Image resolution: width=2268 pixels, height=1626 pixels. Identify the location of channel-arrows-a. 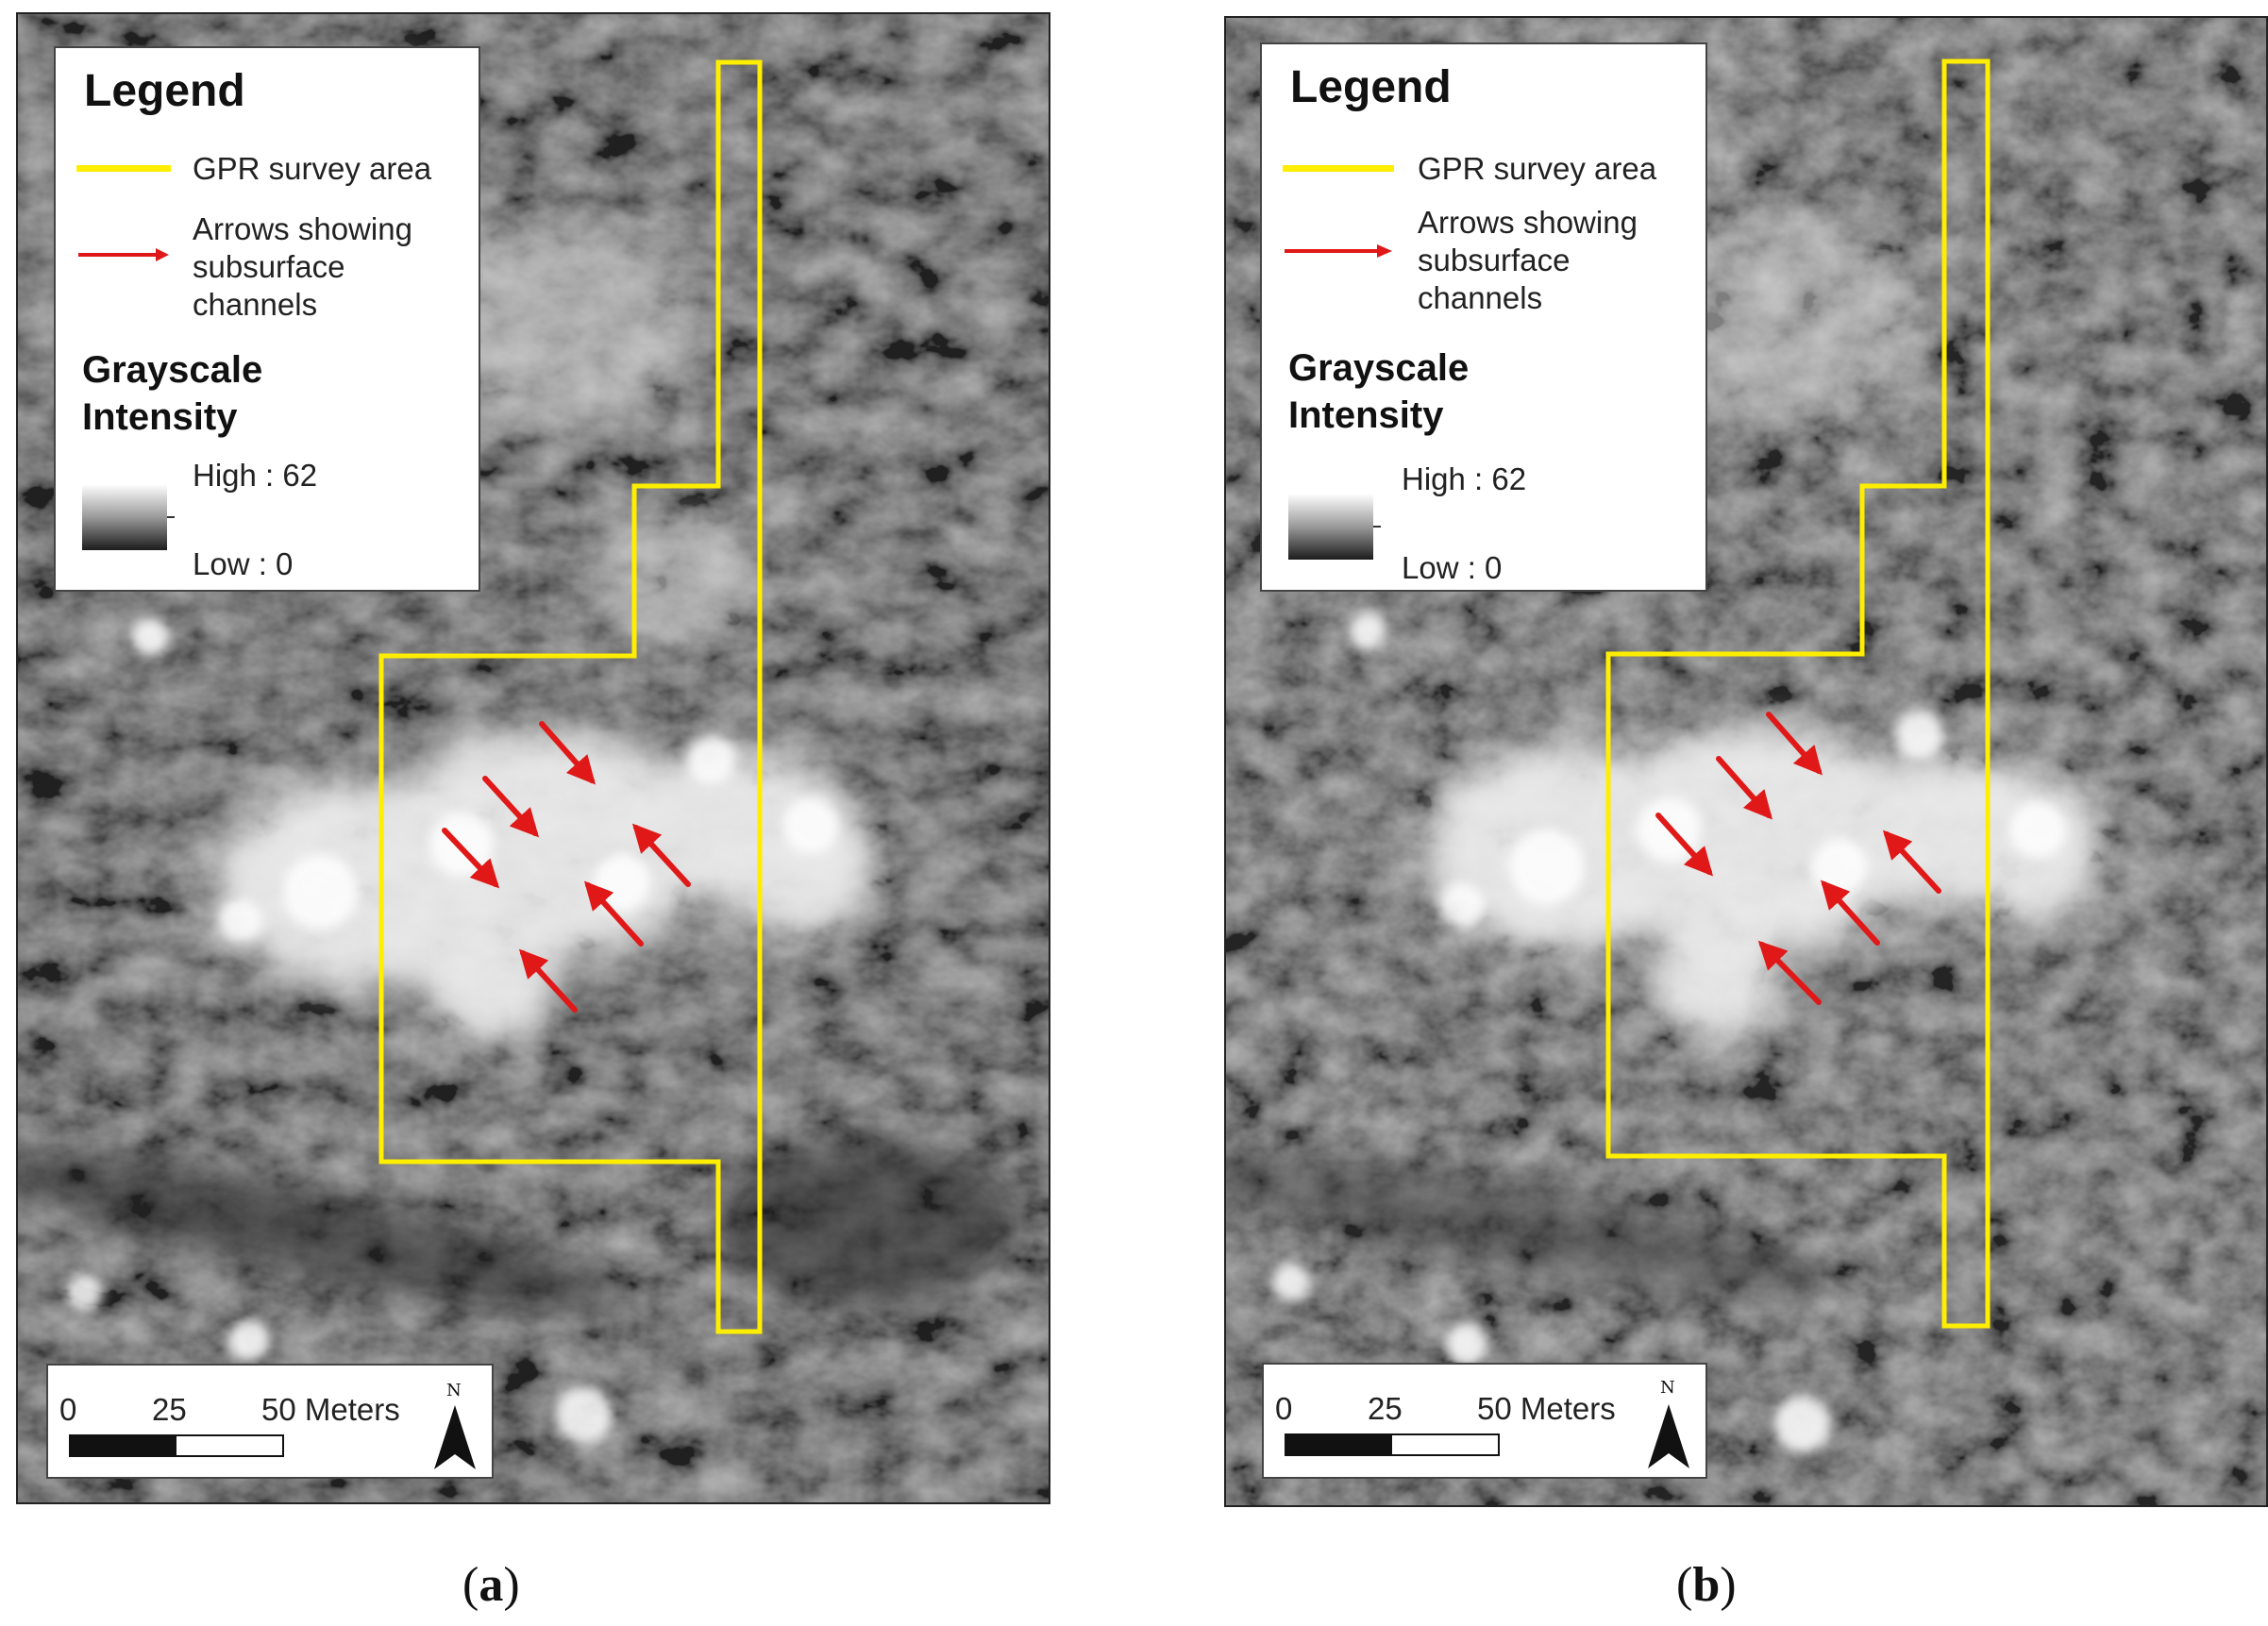
(566, 867).